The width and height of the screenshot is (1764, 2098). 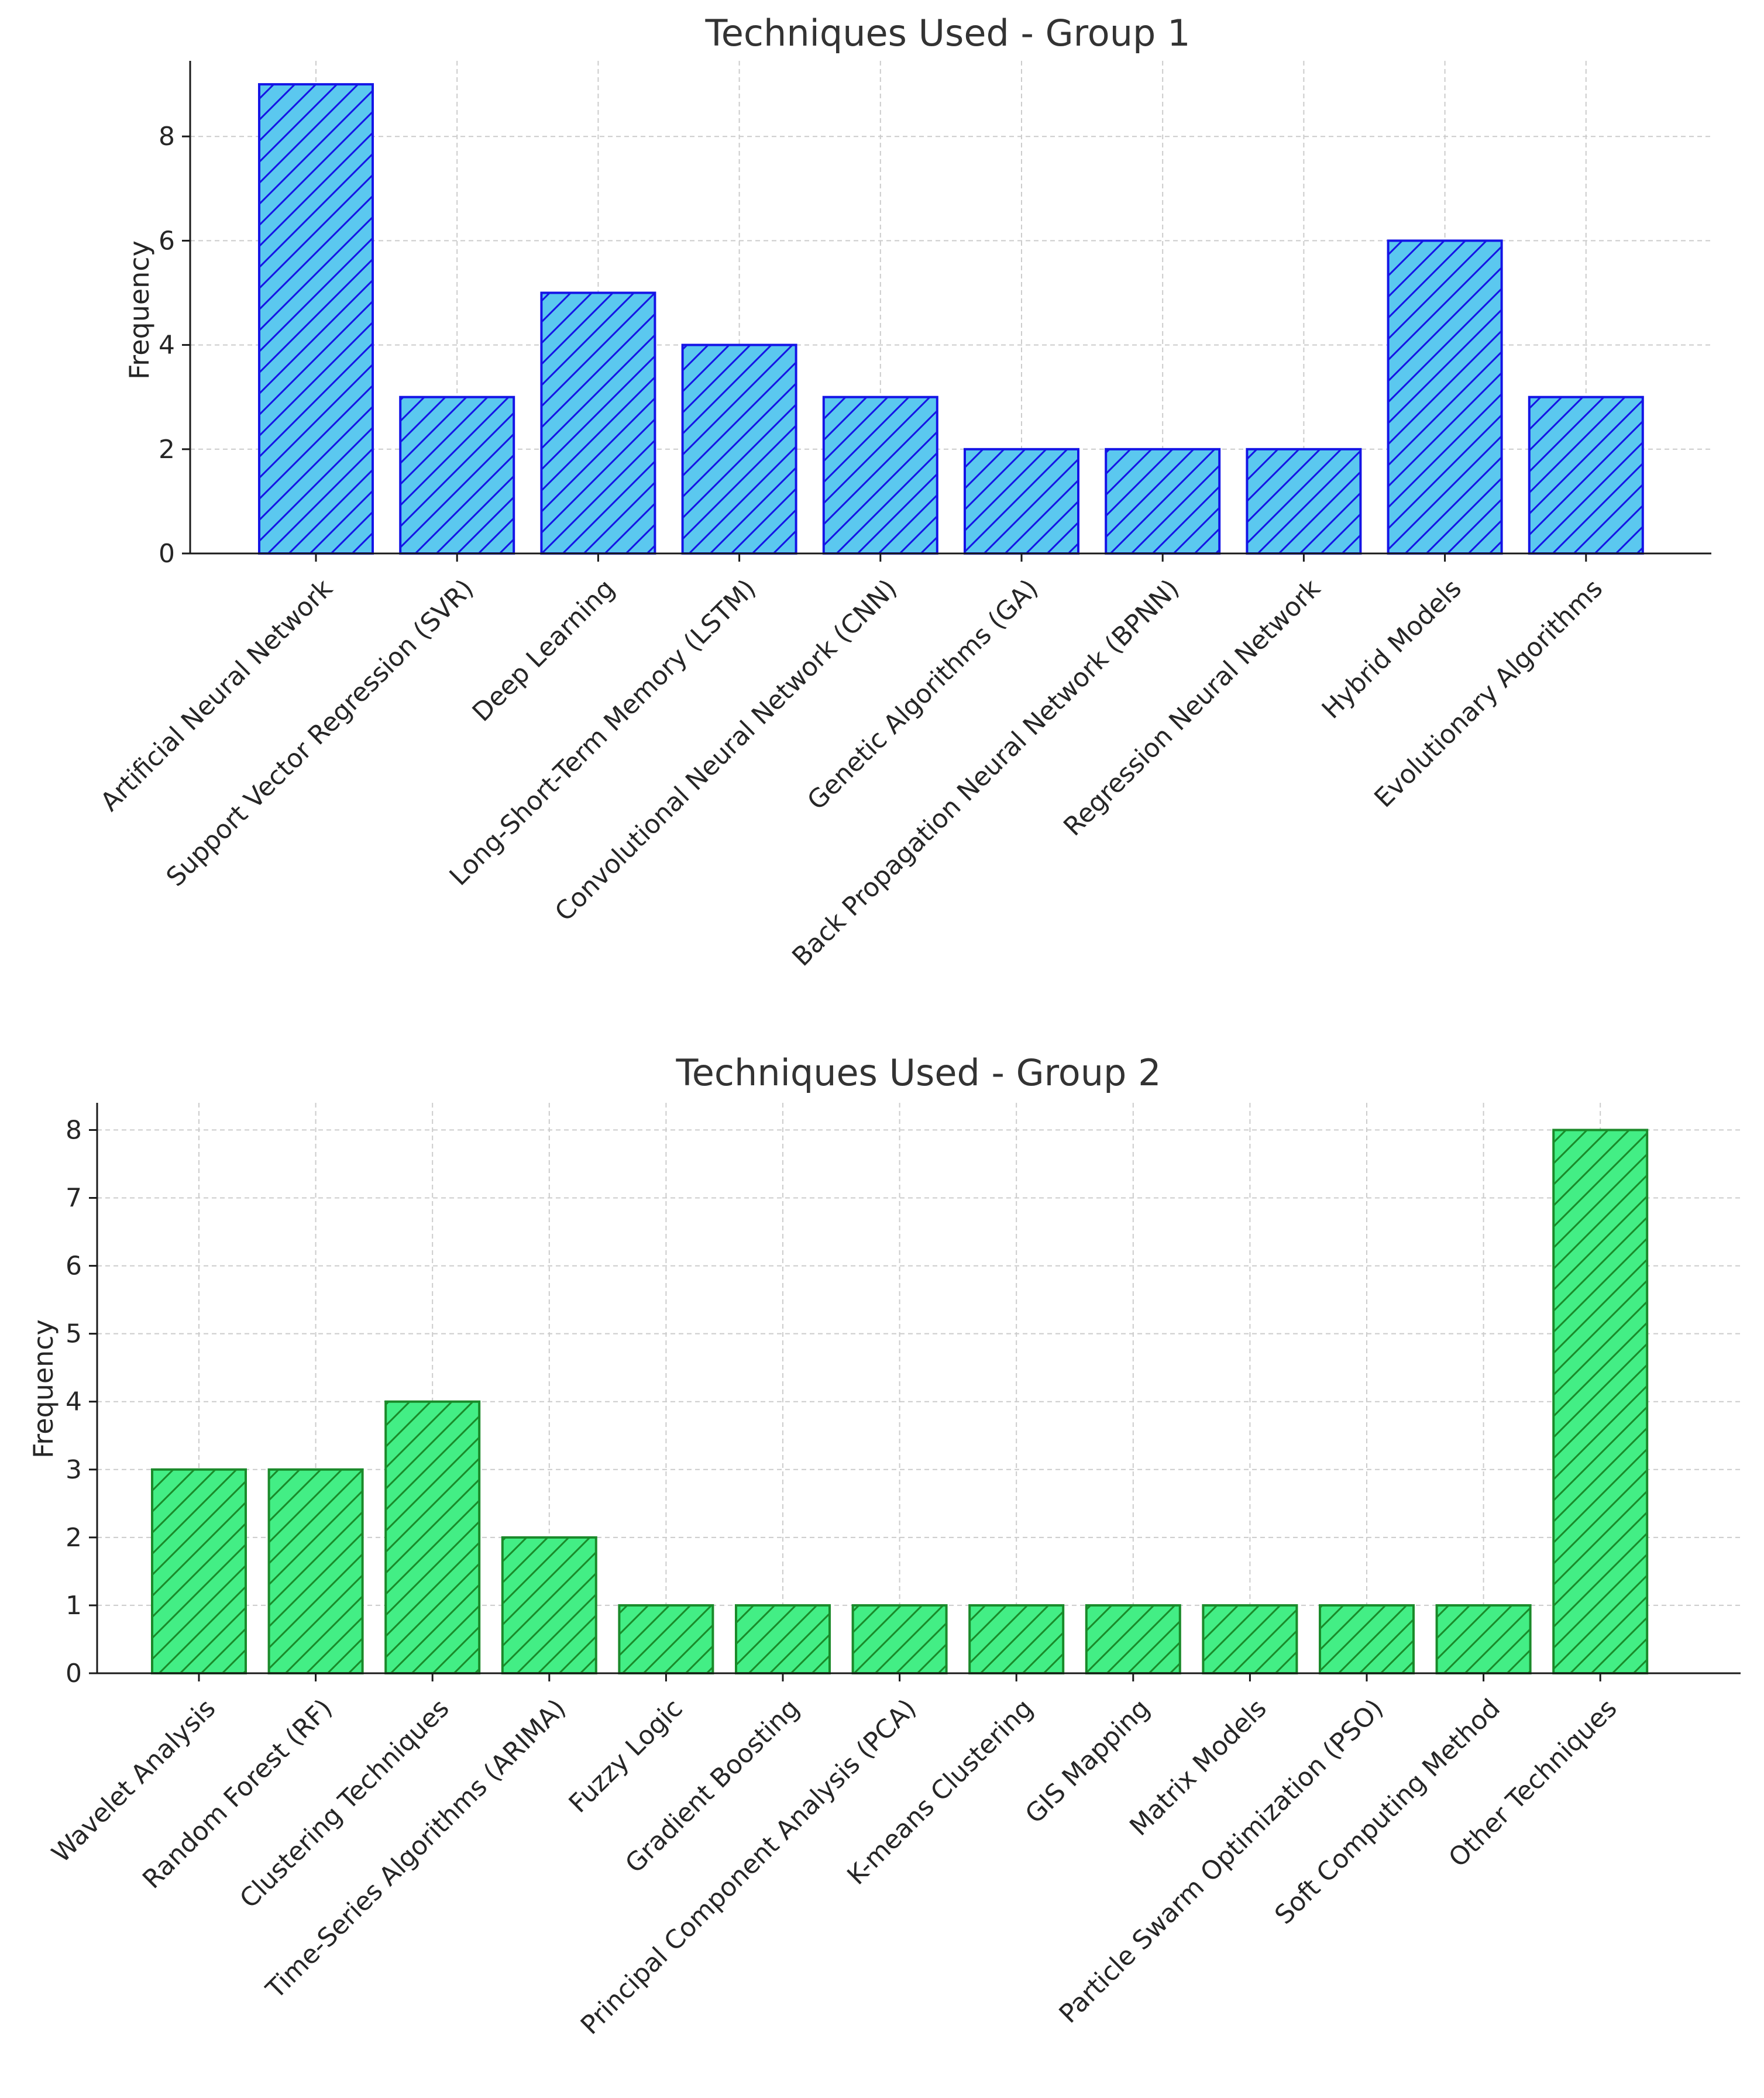 I want to click on x-tick-label: Regression Neural Network, so click(x=1192, y=707).